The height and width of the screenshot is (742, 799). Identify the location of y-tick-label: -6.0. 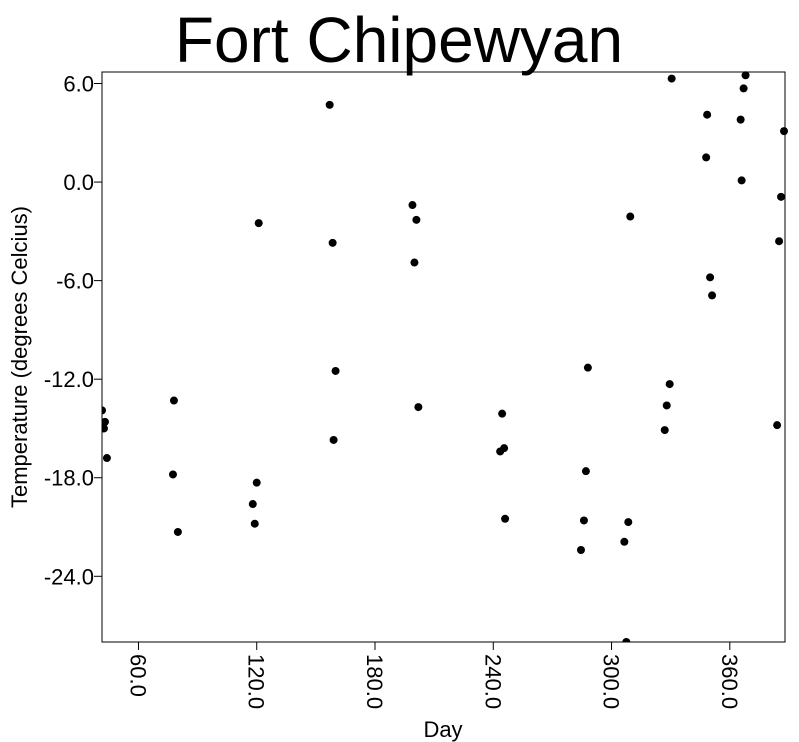
(75, 281).